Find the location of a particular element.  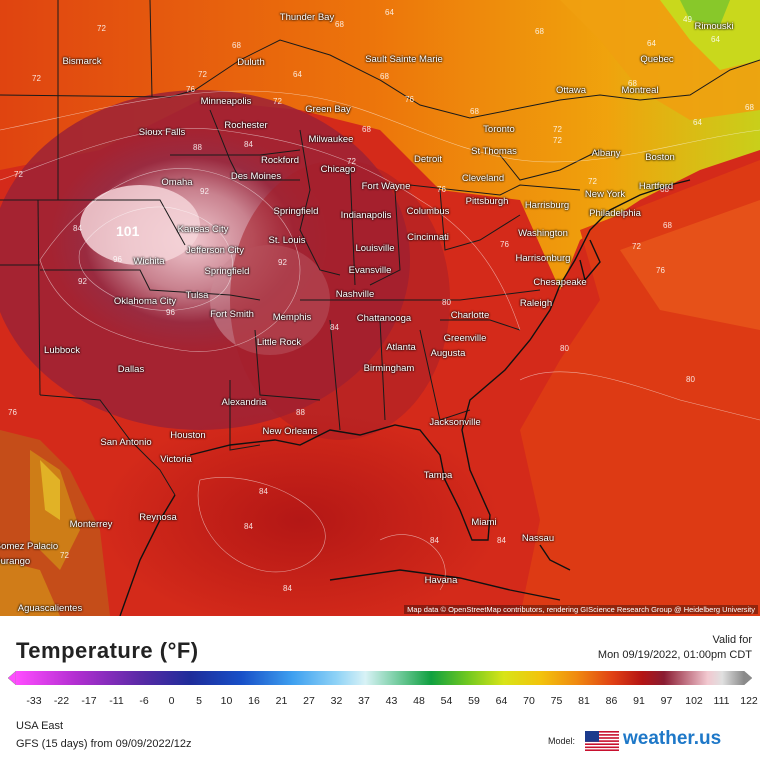

city-label: Cleveland is located at coordinates (483, 178).